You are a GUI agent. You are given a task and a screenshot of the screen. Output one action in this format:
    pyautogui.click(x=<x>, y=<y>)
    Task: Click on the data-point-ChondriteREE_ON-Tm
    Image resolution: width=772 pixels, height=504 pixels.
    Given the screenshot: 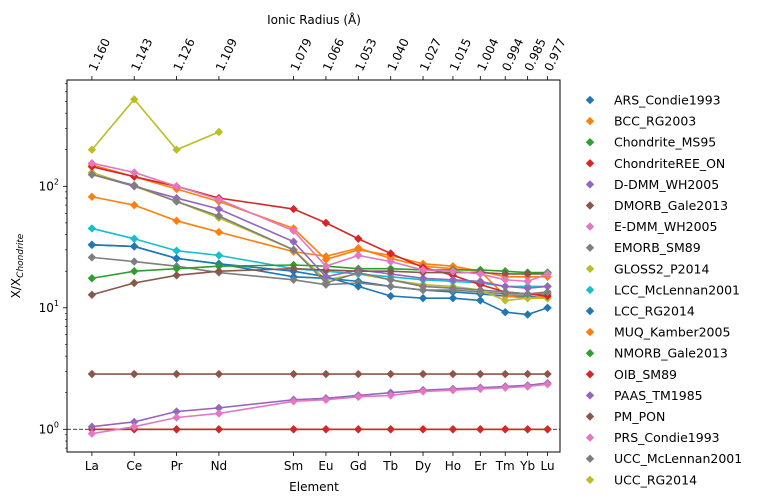 What is the action you would take?
    pyautogui.click(x=505, y=429)
    